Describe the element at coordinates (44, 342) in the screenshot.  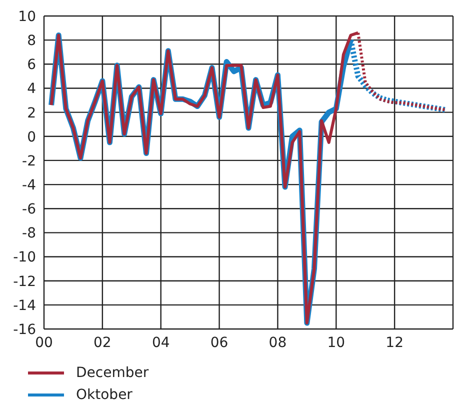
I see `x-tick-label: 00` at that location.